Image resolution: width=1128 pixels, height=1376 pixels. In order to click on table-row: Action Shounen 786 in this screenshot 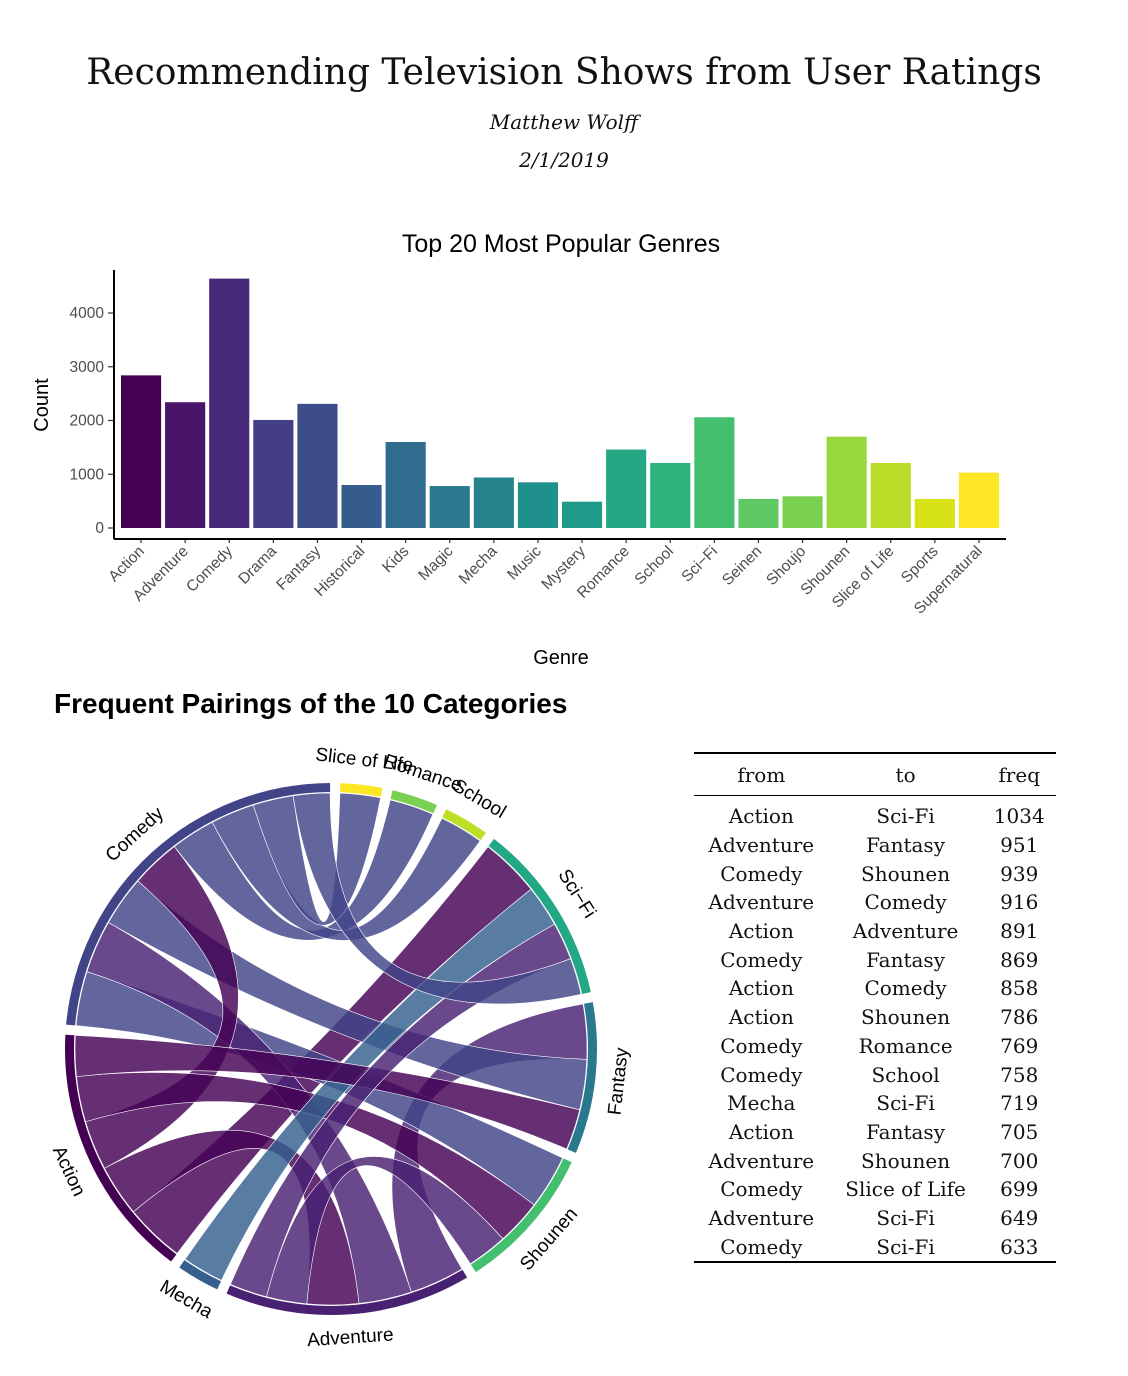, I will do `click(875, 1017)`.